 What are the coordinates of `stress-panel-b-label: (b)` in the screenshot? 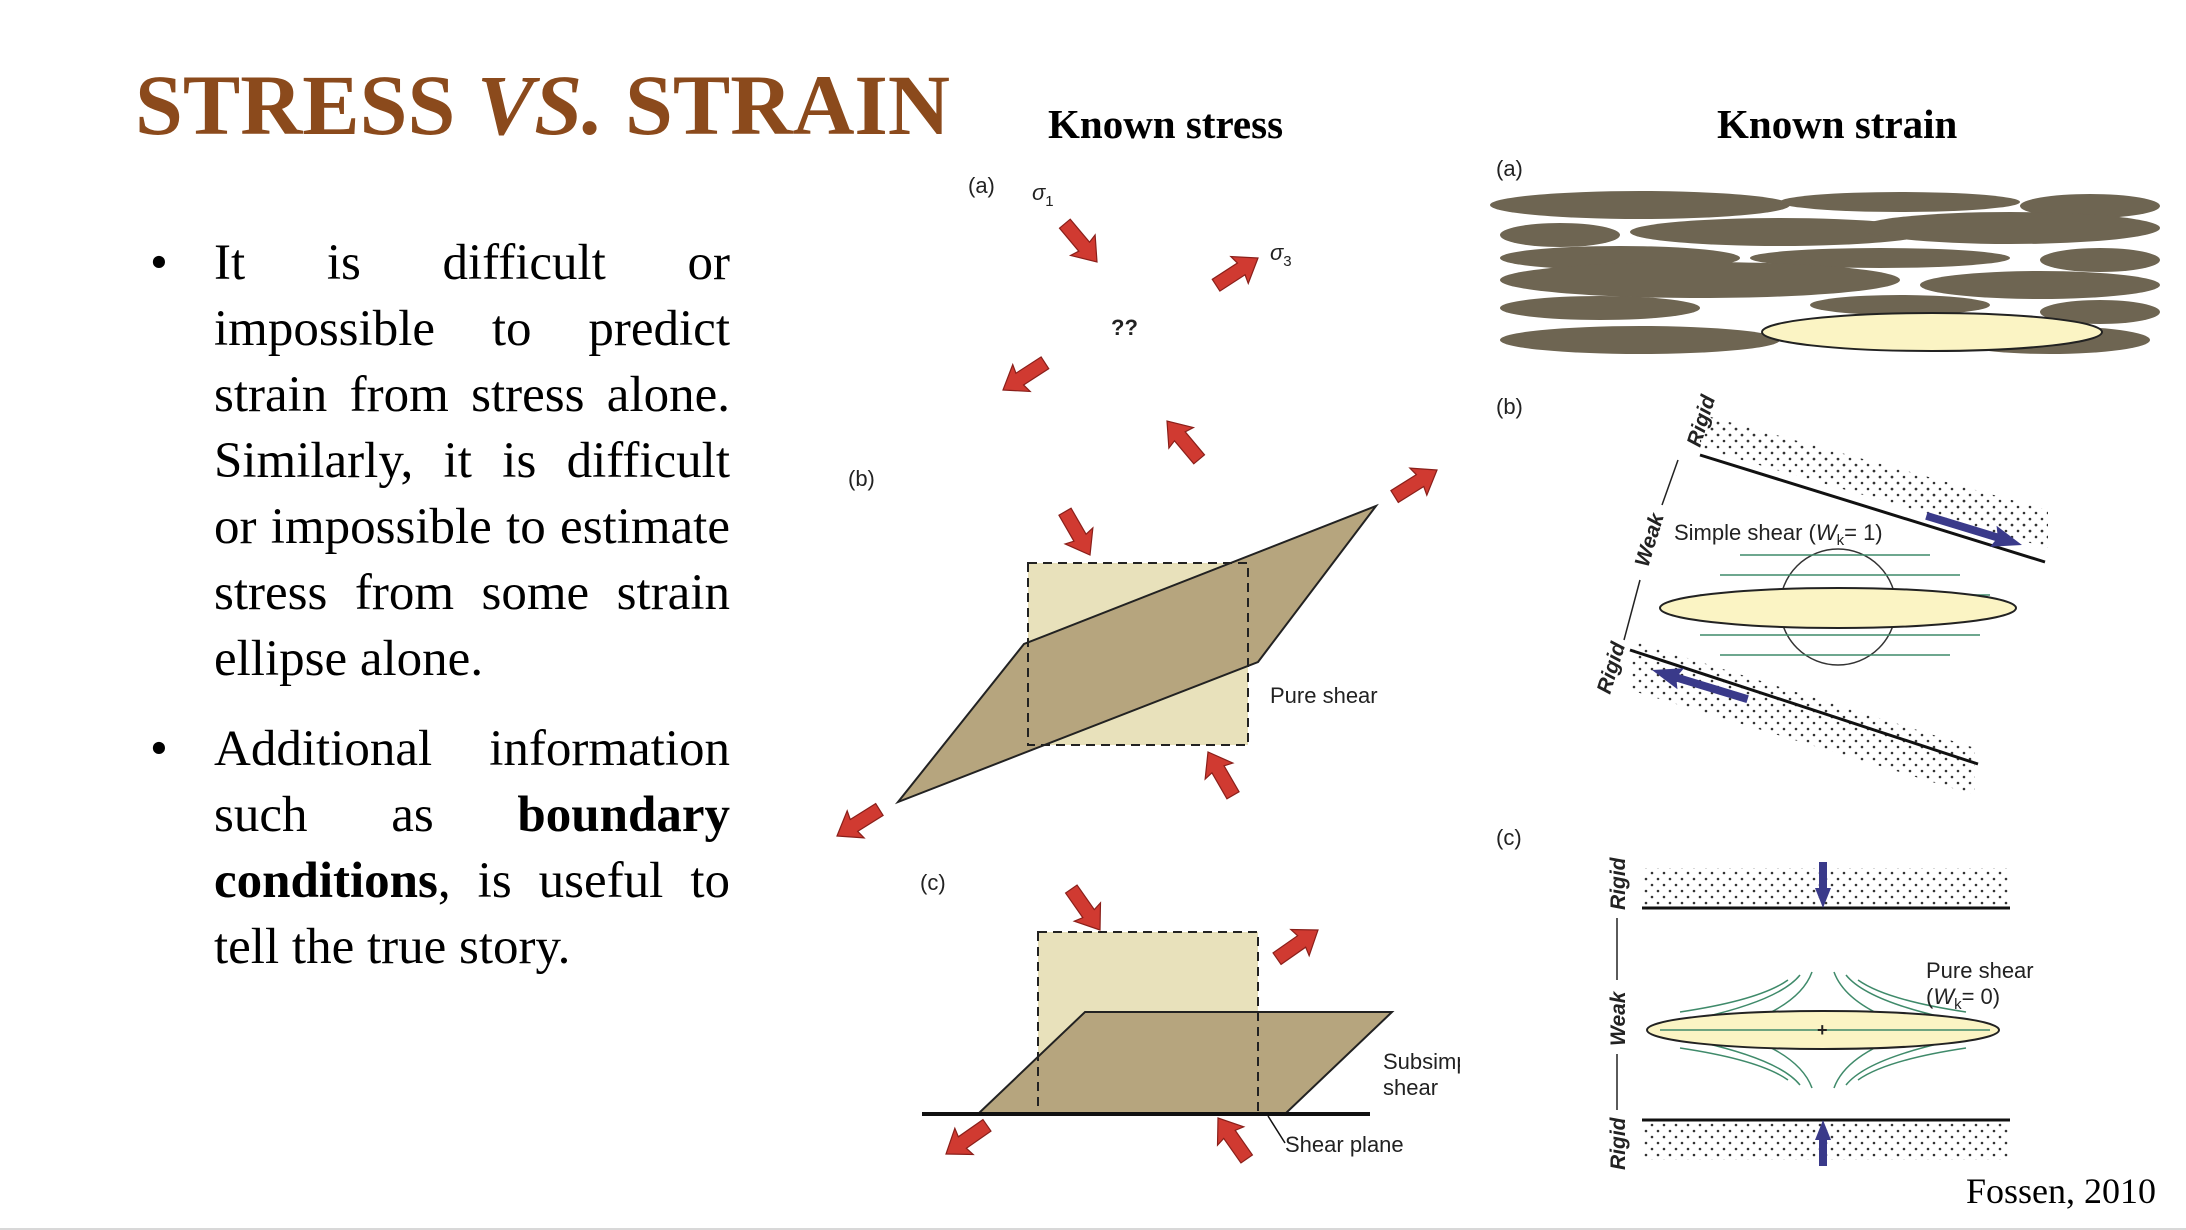 It's located at (861, 478).